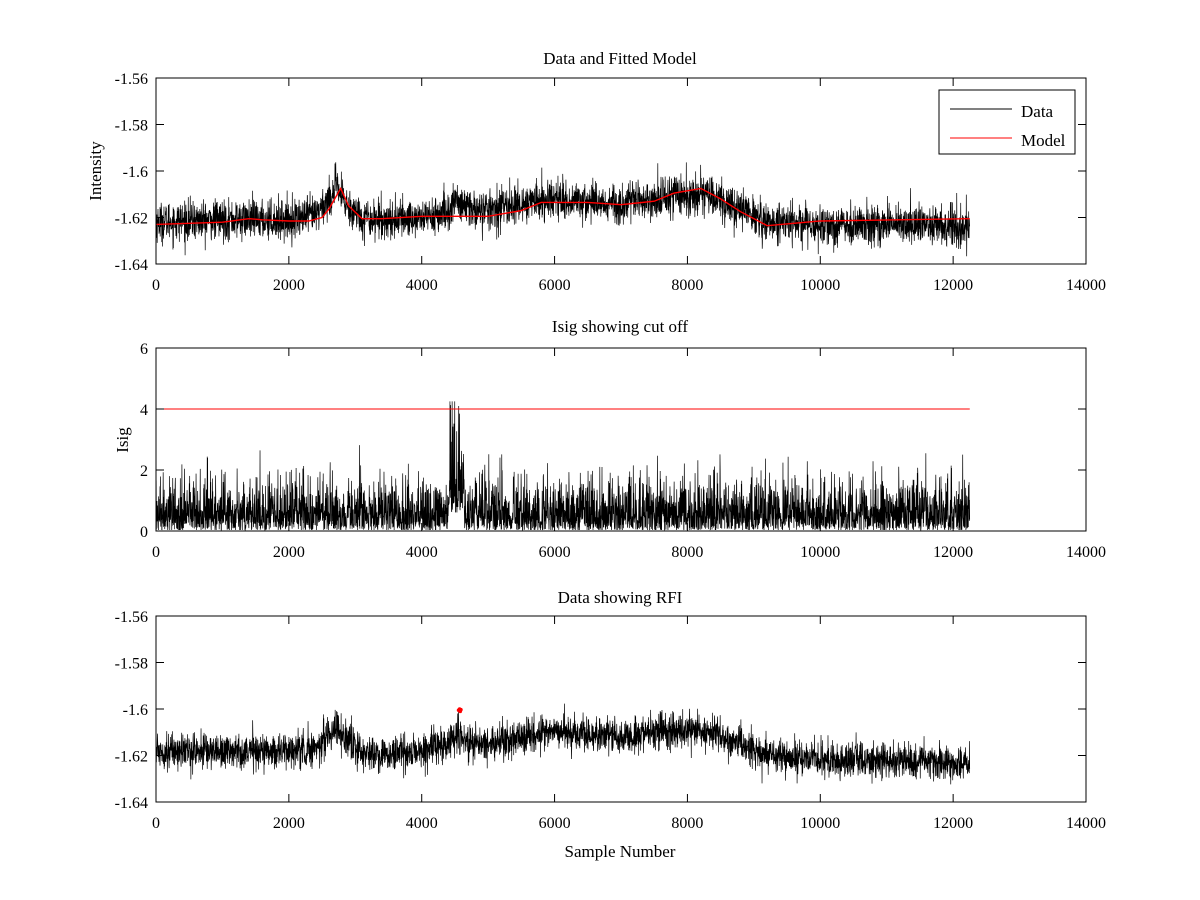 The height and width of the screenshot is (900, 1200). What do you see at coordinates (122, 440) in the screenshot?
I see `ylabel-mid: Isig` at bounding box center [122, 440].